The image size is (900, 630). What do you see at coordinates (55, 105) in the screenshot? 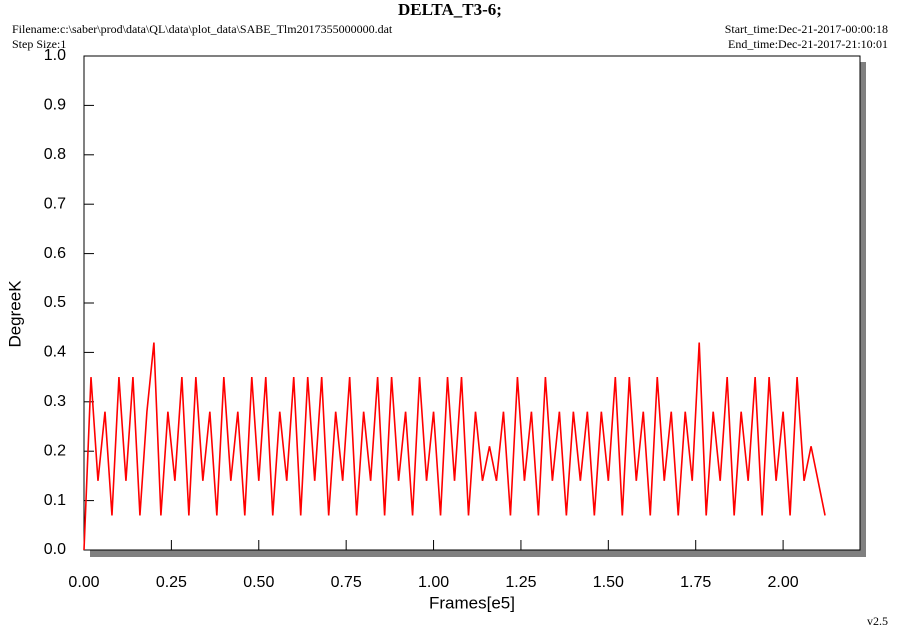
I see `y-tick-label: 0.9` at bounding box center [55, 105].